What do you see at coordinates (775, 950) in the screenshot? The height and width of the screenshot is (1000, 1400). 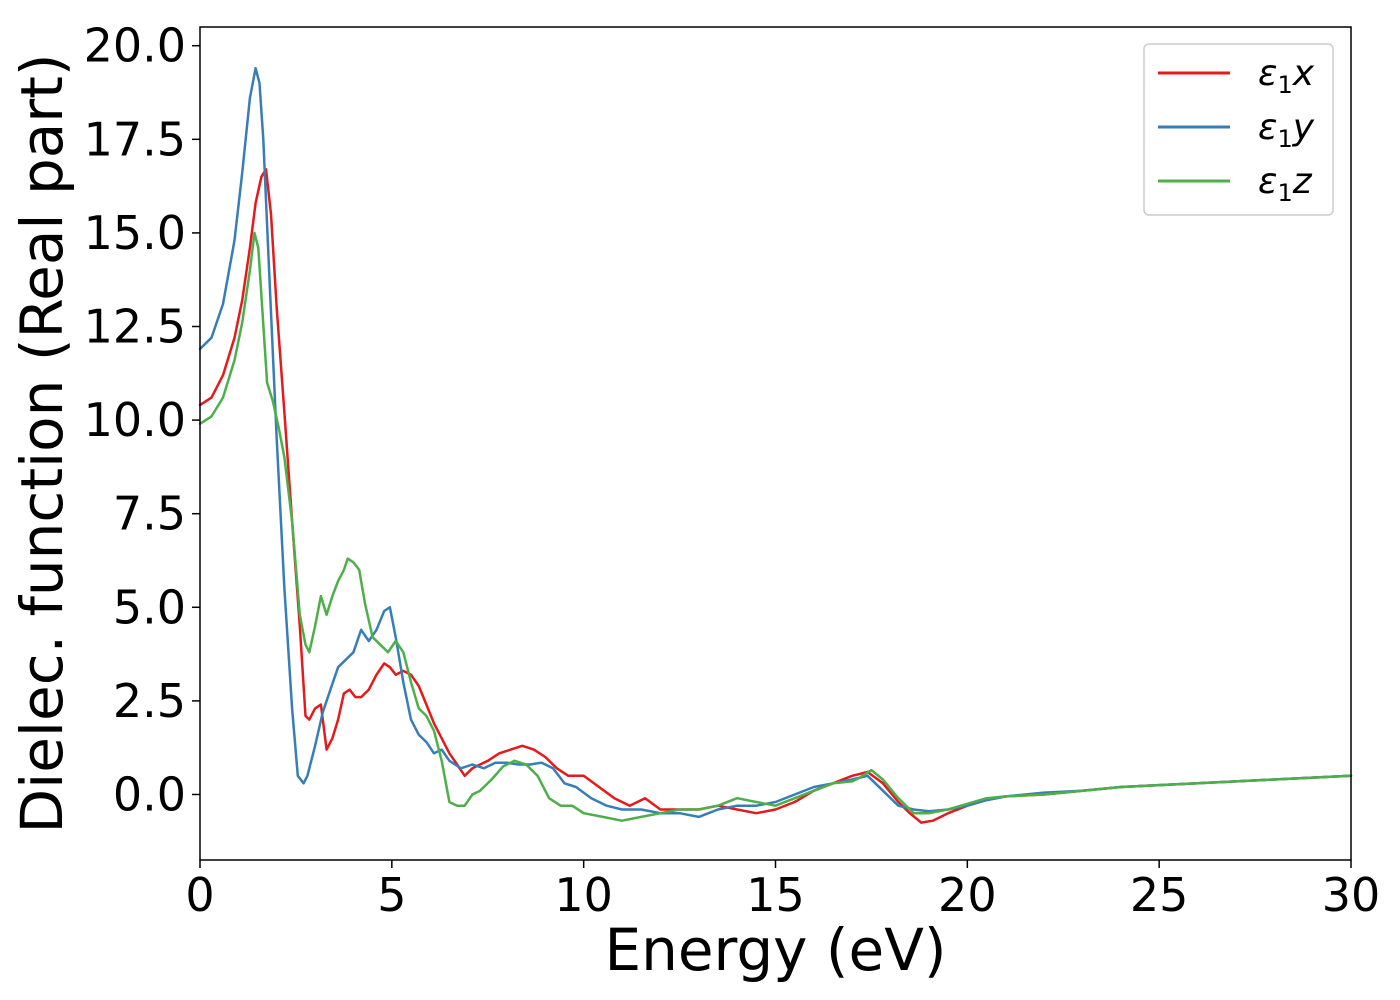 I see `x-axis-label: Energy (eV)` at bounding box center [775, 950].